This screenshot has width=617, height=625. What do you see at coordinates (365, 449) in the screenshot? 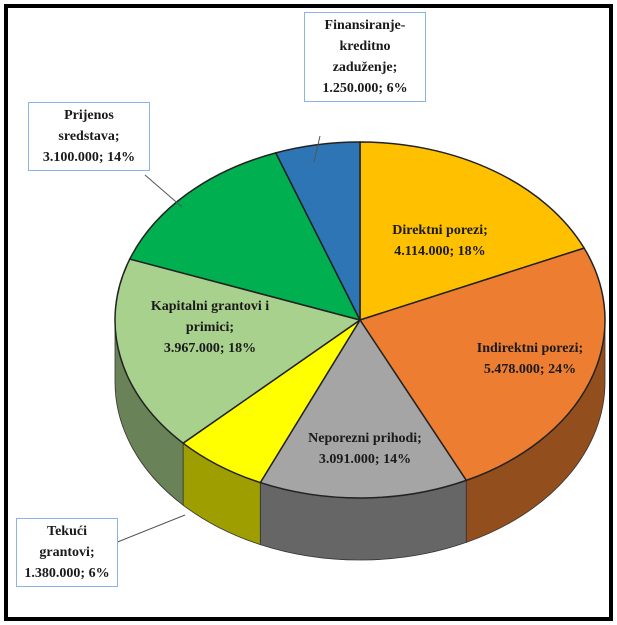
I see `data-label: Neporezni prihodi; 3.091.000; 14%` at bounding box center [365, 449].